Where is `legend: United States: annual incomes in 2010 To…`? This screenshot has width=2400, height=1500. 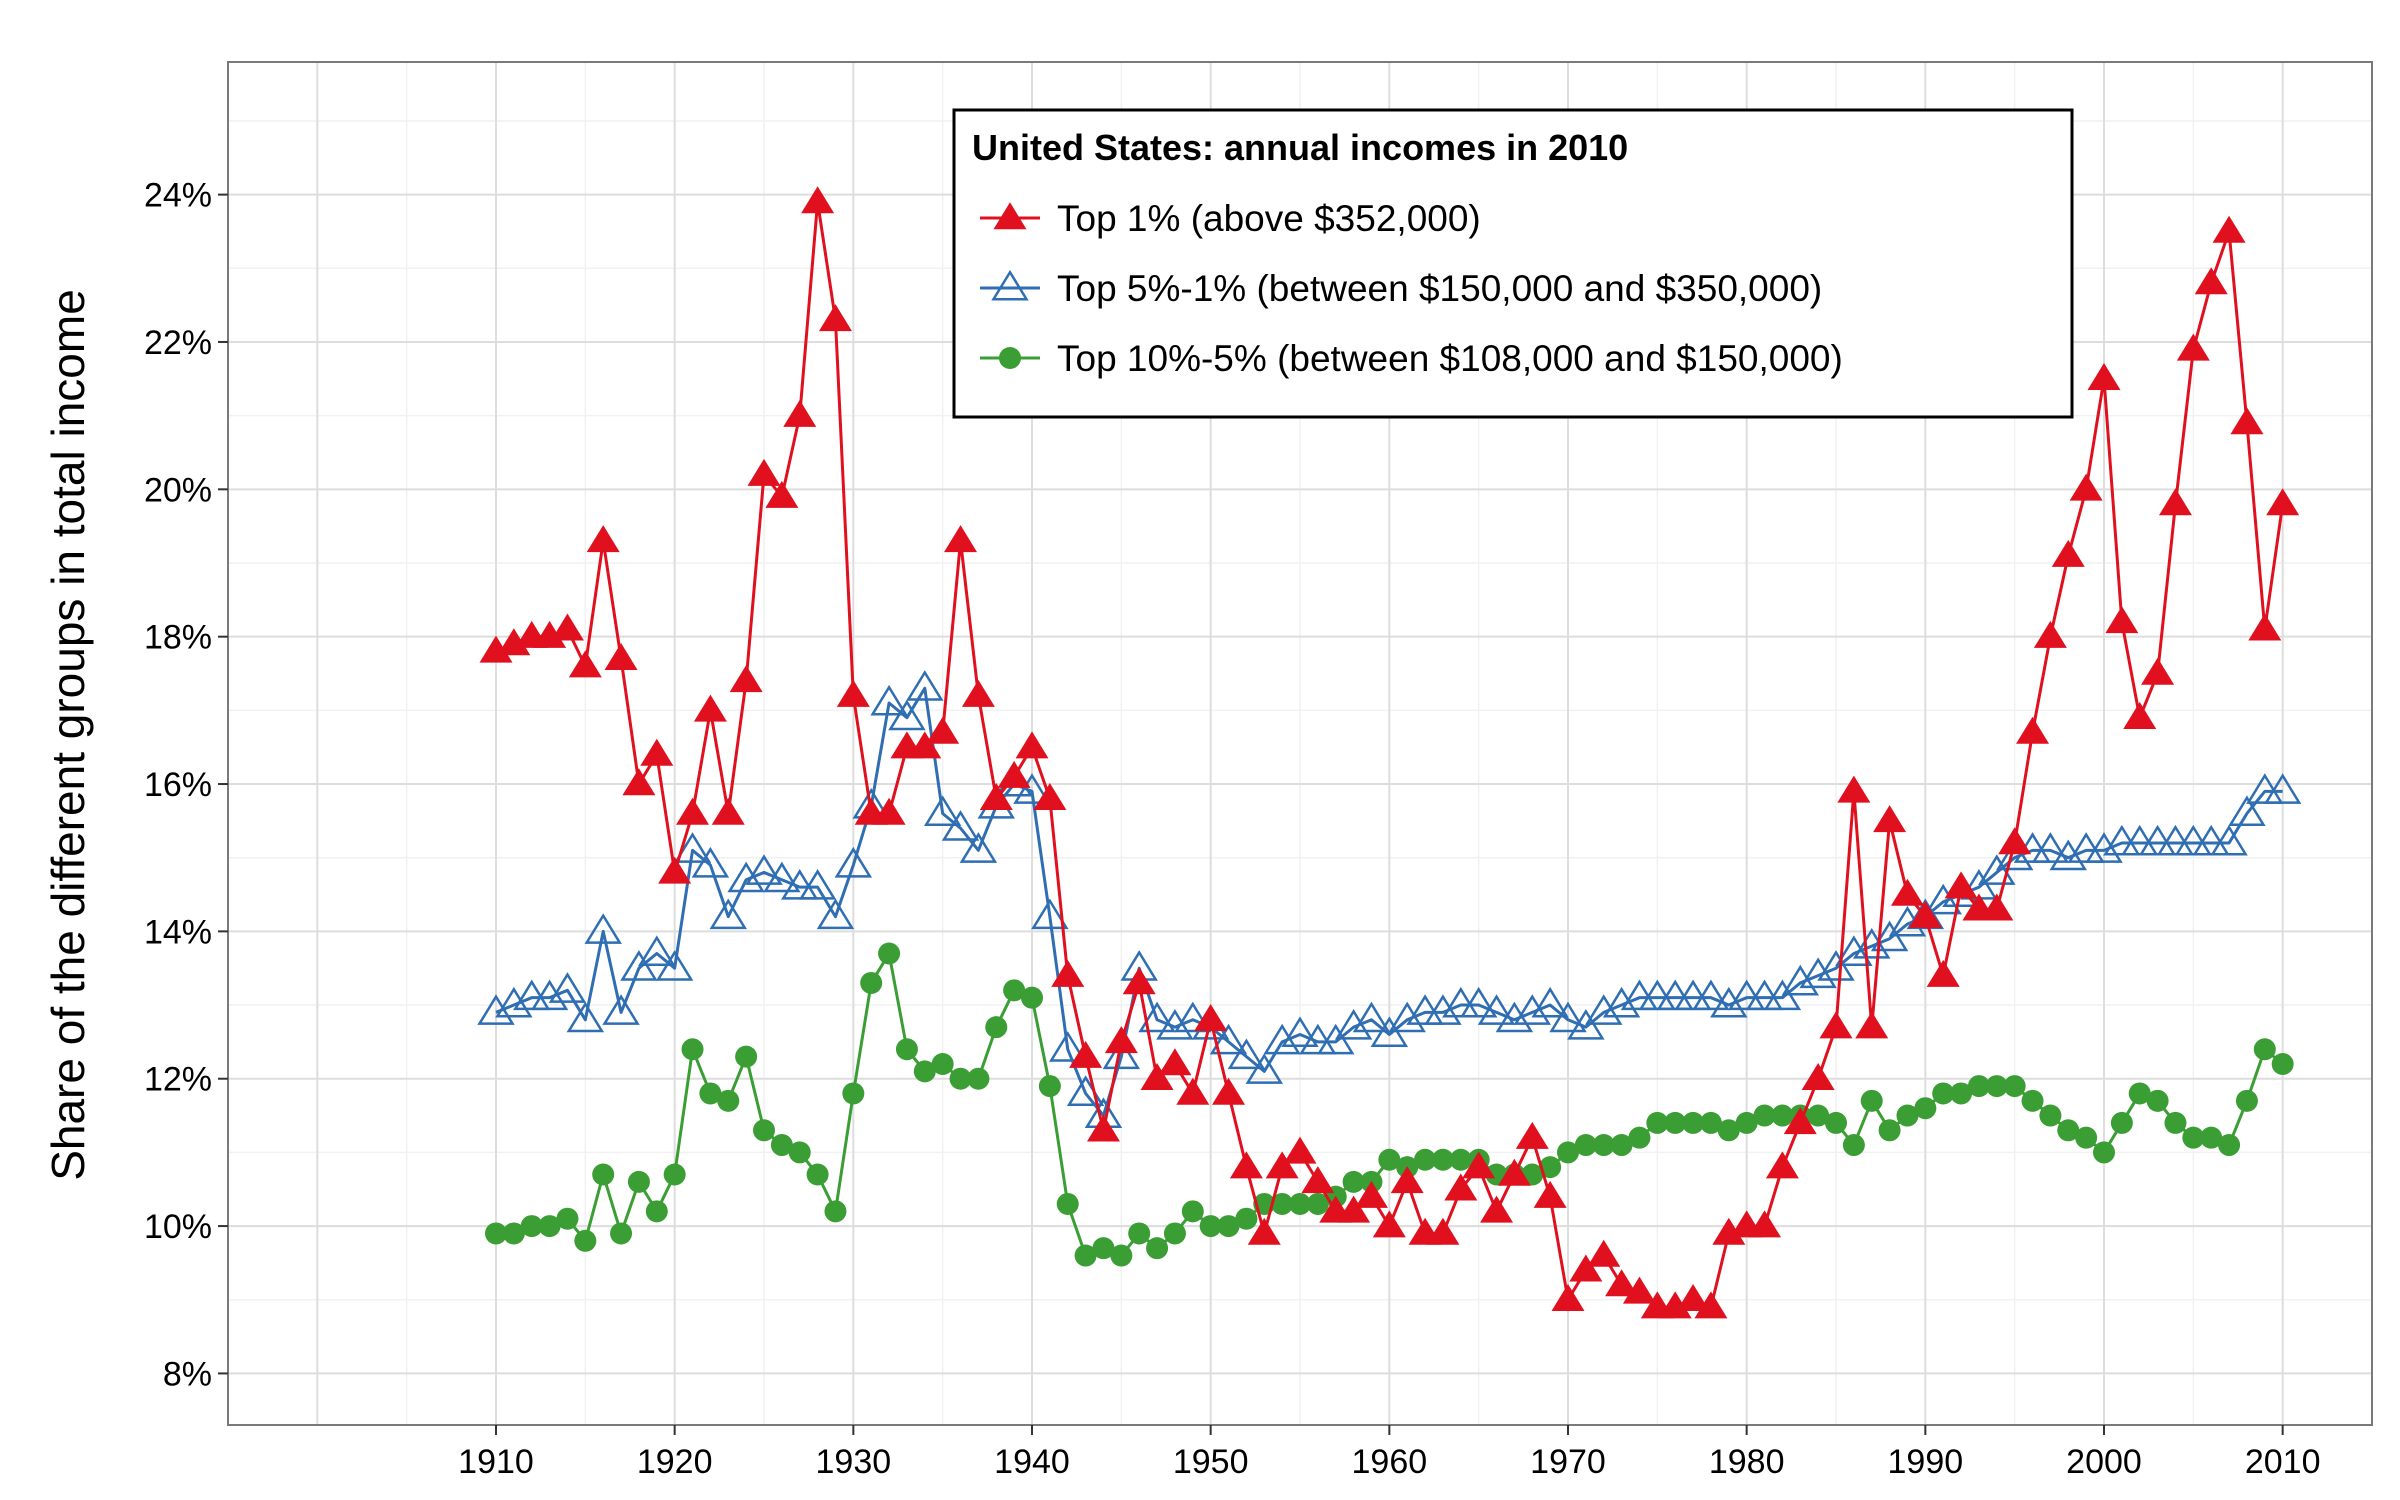 legend: United States: annual incomes in 2010 To… is located at coordinates (1513, 263).